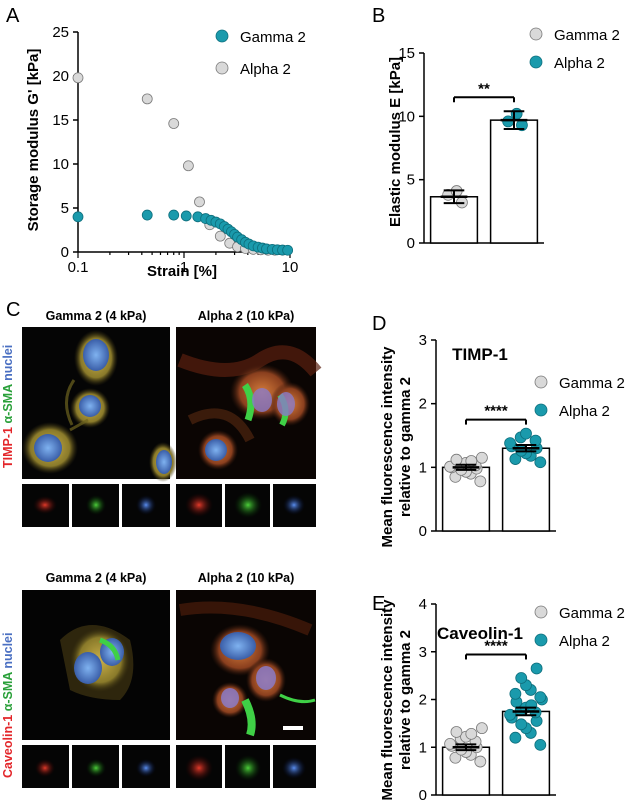  I want to click on stain-blue-row1: nuclei, so click(8, 363).